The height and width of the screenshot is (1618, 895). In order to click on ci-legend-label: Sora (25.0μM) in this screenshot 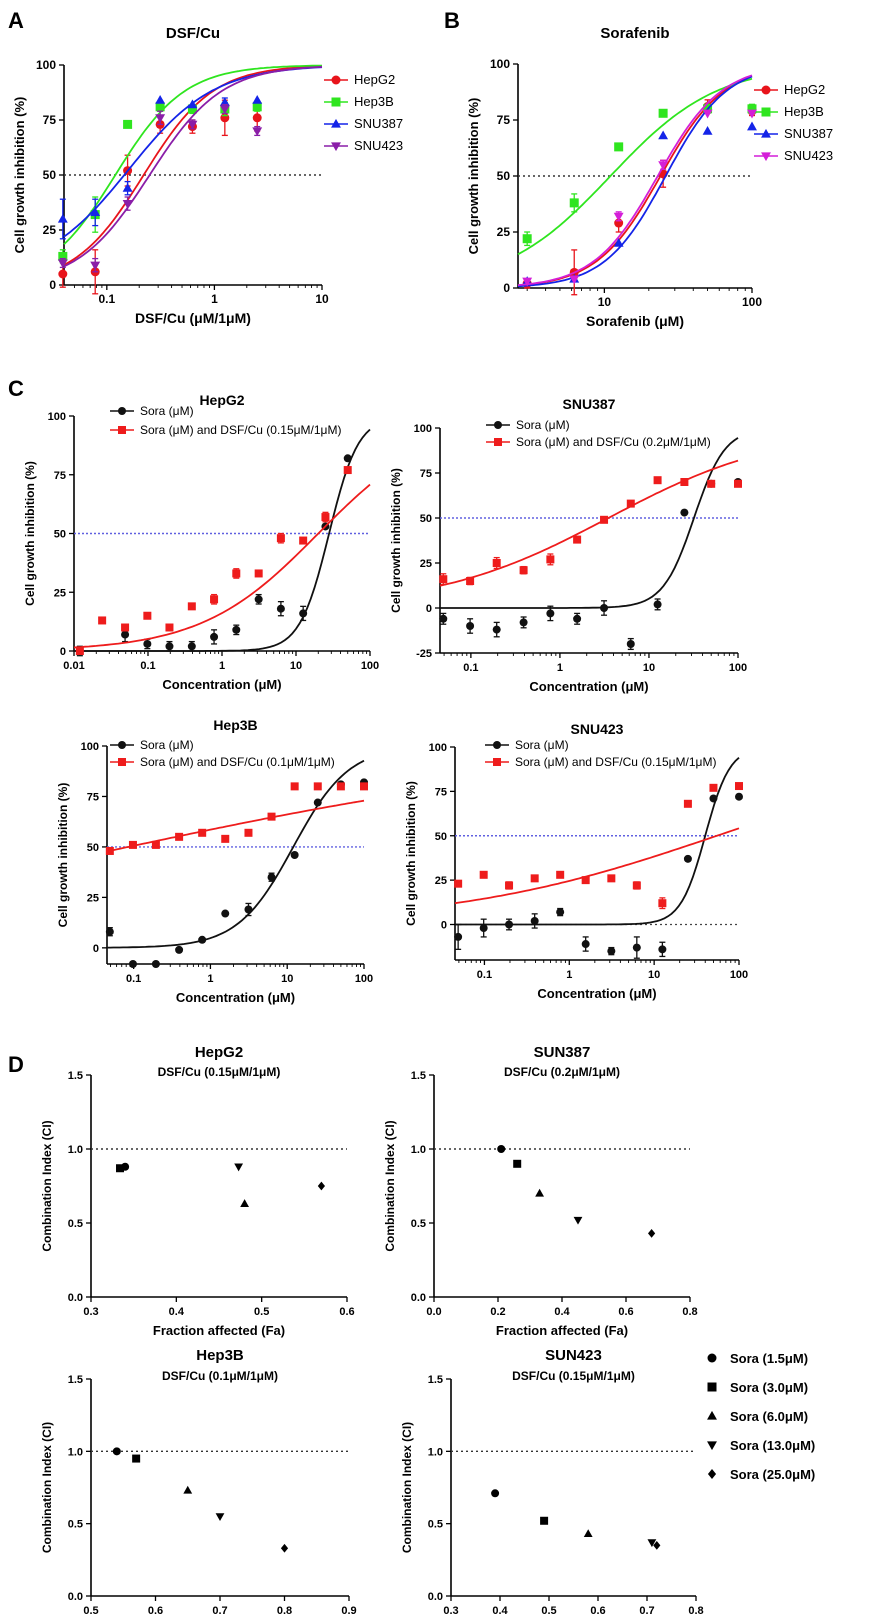, I will do `click(772, 1474)`.